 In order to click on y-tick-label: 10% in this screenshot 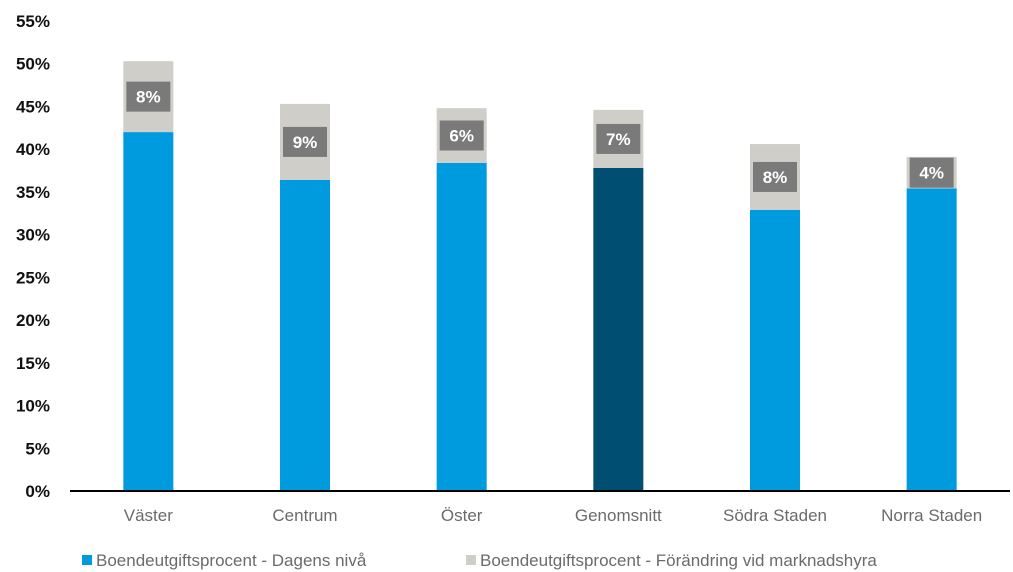, I will do `click(33, 406)`.